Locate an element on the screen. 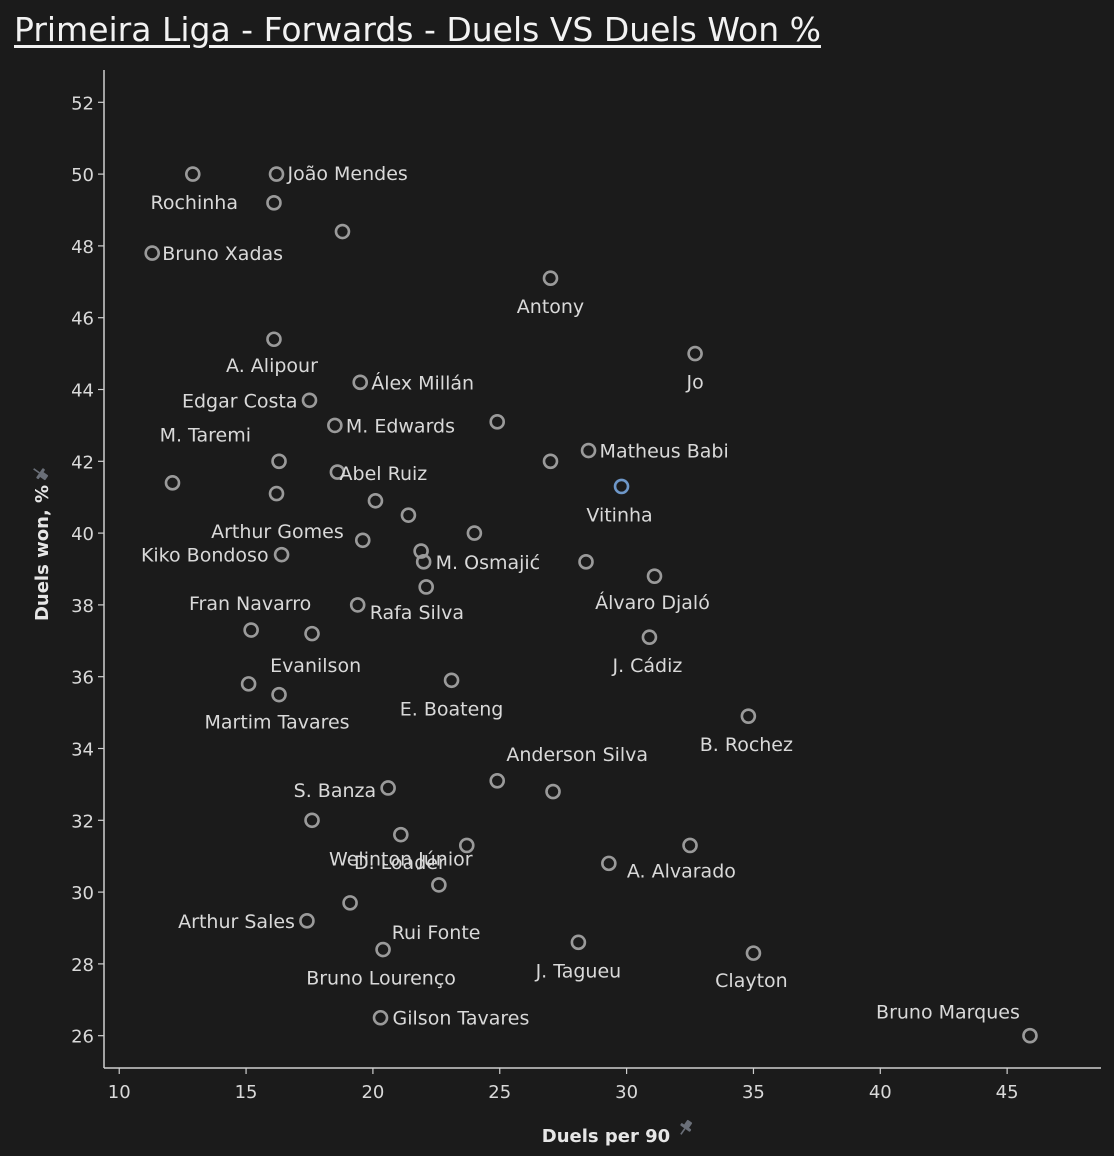  data-point-highlighted is located at coordinates (621, 486).